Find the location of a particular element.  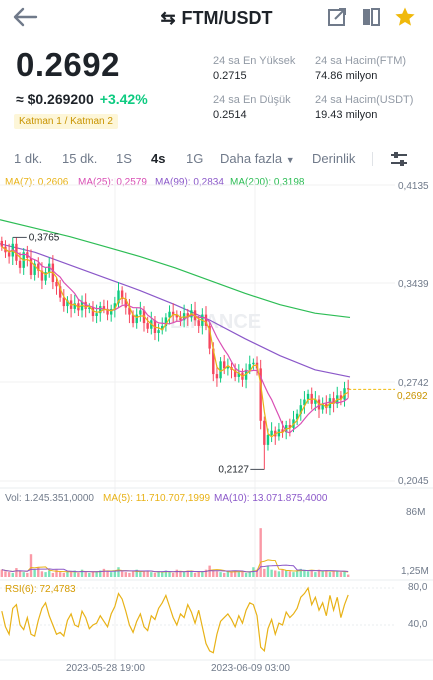

tab-depth: Derinlik is located at coordinates (334, 158).